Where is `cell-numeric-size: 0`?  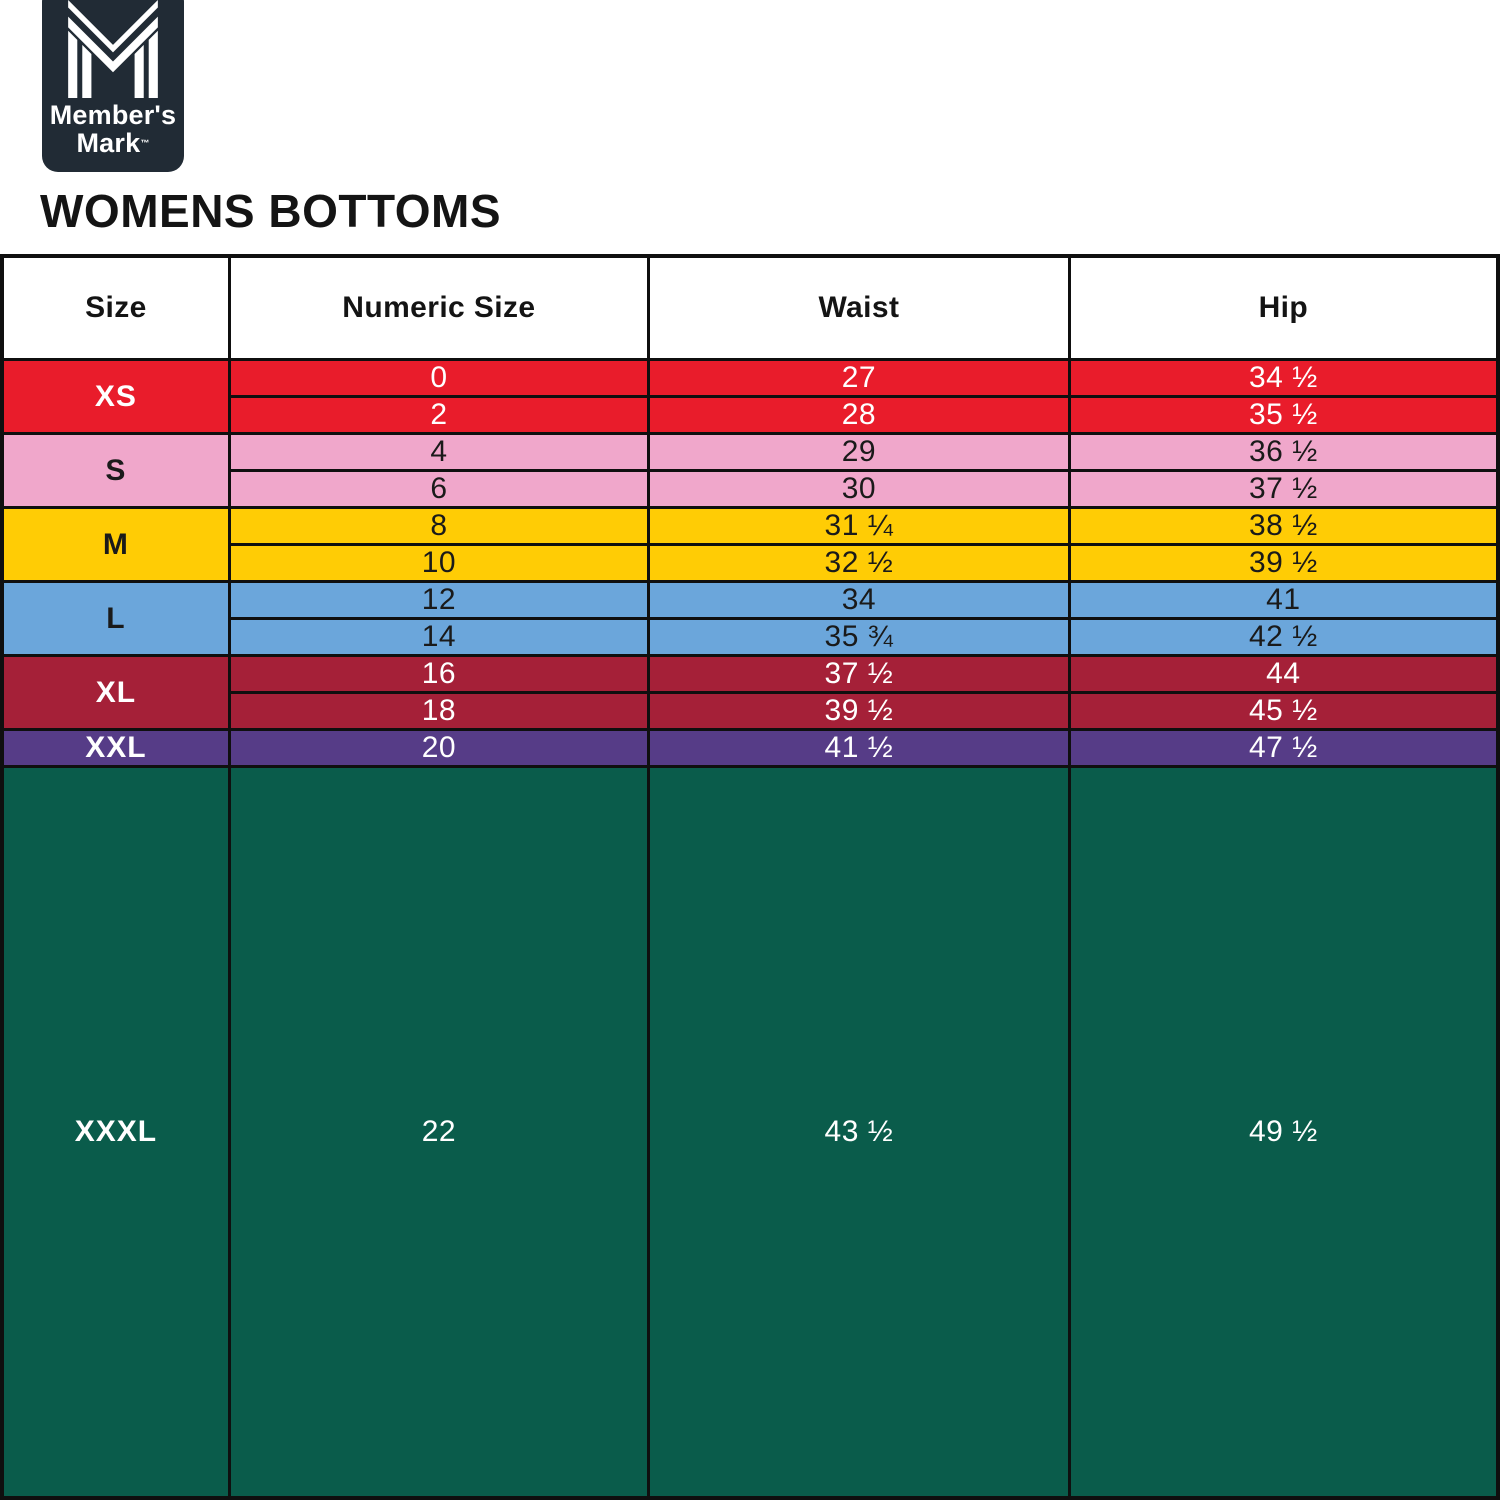
cell-numeric-size: 0 is located at coordinates (441, 378).